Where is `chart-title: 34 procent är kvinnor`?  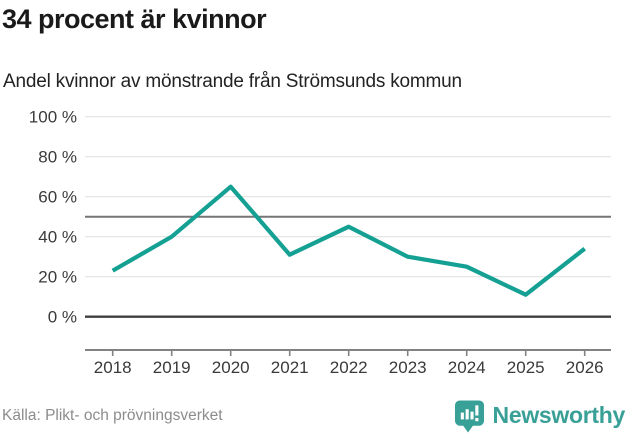
chart-title: 34 procent är kvinnor is located at coordinates (134, 19).